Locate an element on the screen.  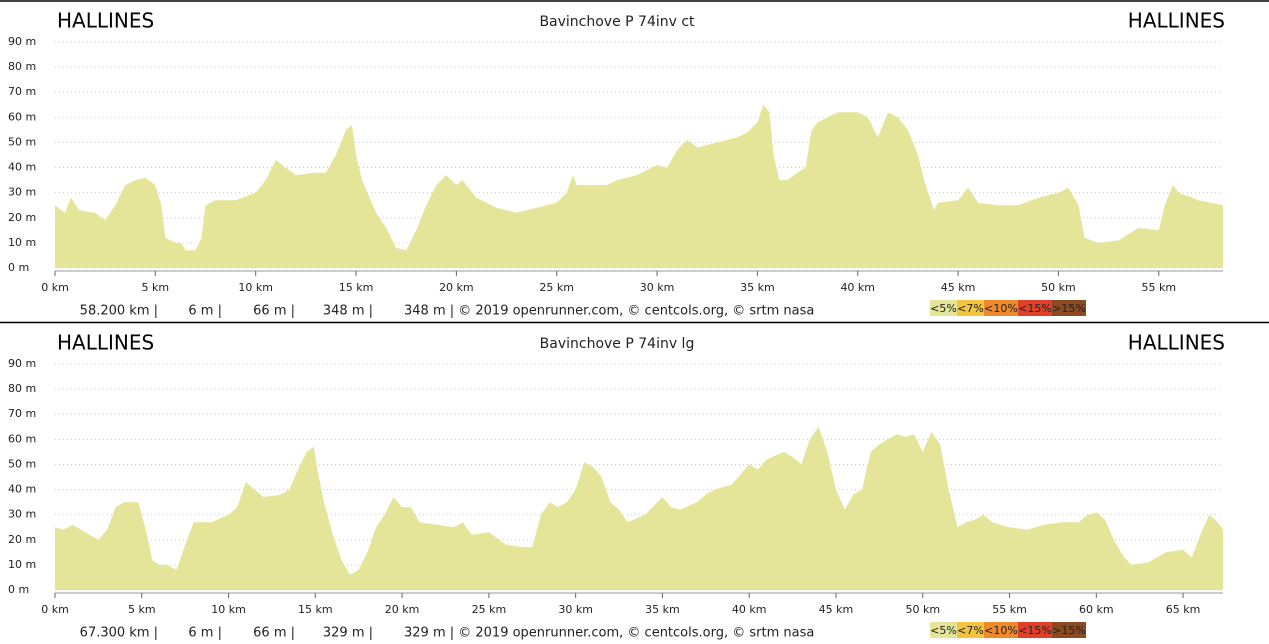
footer-text: 348 m | is located at coordinates (348, 311).